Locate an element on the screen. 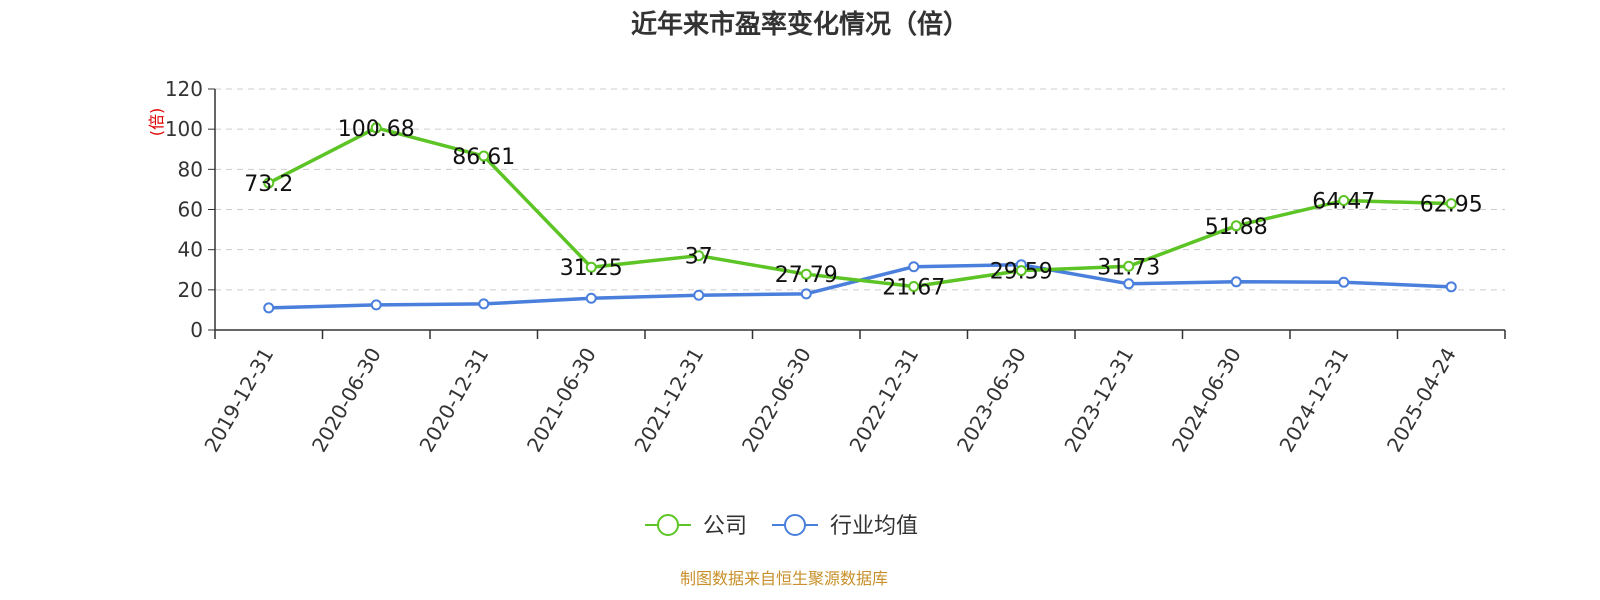 The height and width of the screenshot is (600, 1600). x-tick-label: 2024-12-31 is located at coordinates (1313, 400).